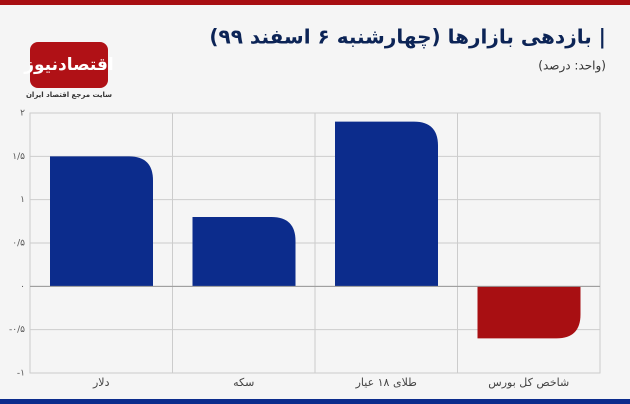 The height and width of the screenshot is (404, 630). Describe the element at coordinates (101, 382) in the screenshot. I see `x-tick-label: دلار` at that location.